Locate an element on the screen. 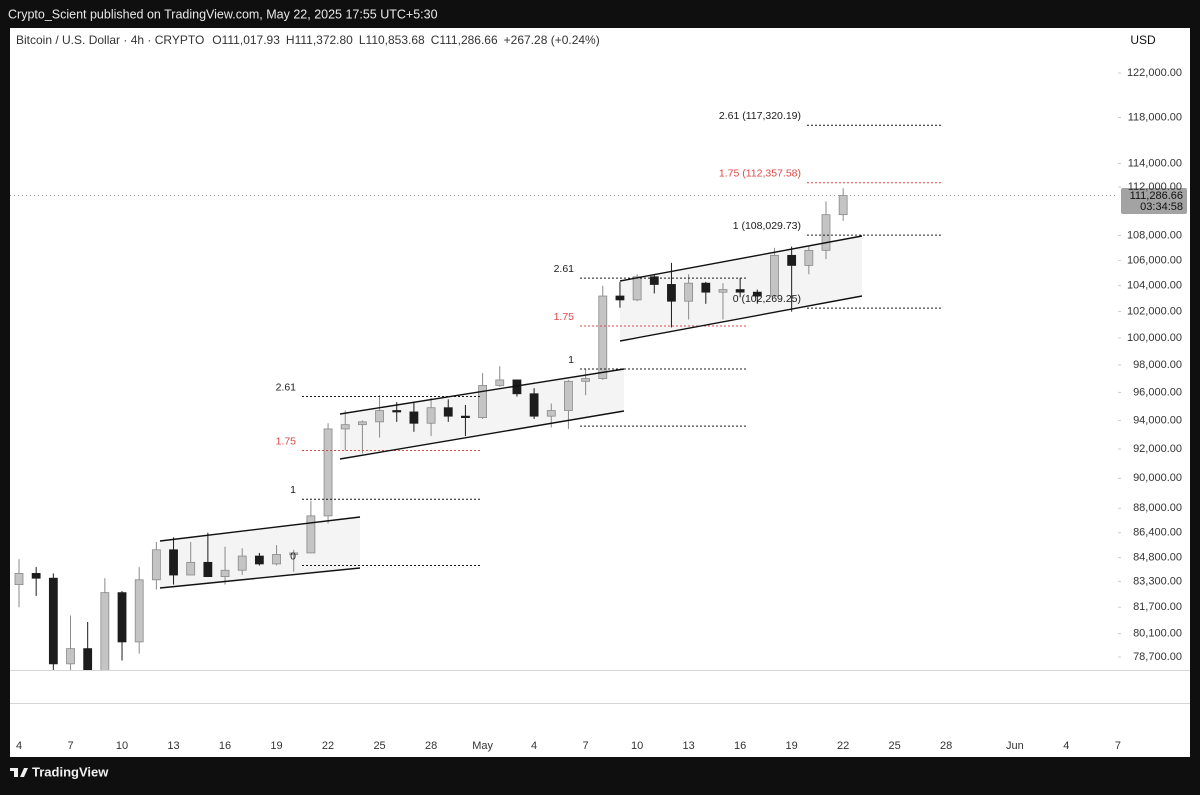 This screenshot has height=795, width=1200. price-tag is located at coordinates (1154, 201).